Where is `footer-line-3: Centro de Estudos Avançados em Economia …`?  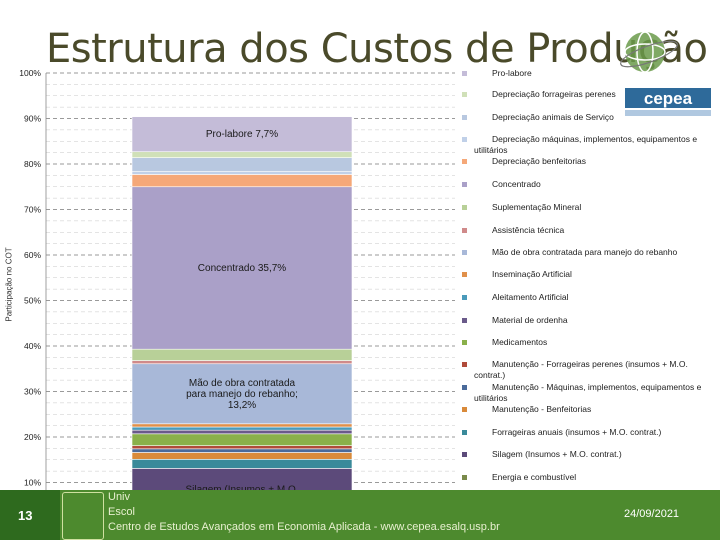 footer-line-3: Centro de Estudos Avançados em Economia … is located at coordinates (304, 527).